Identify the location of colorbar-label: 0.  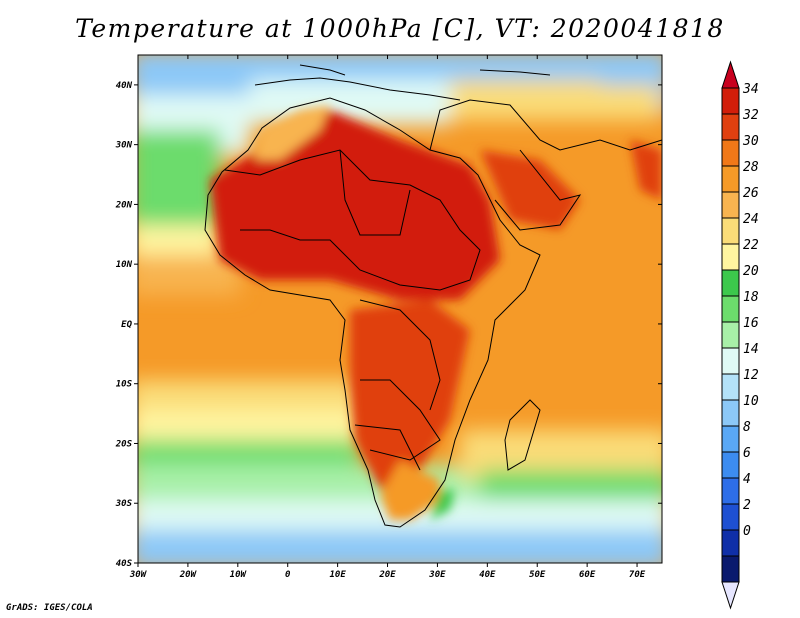
(747, 531).